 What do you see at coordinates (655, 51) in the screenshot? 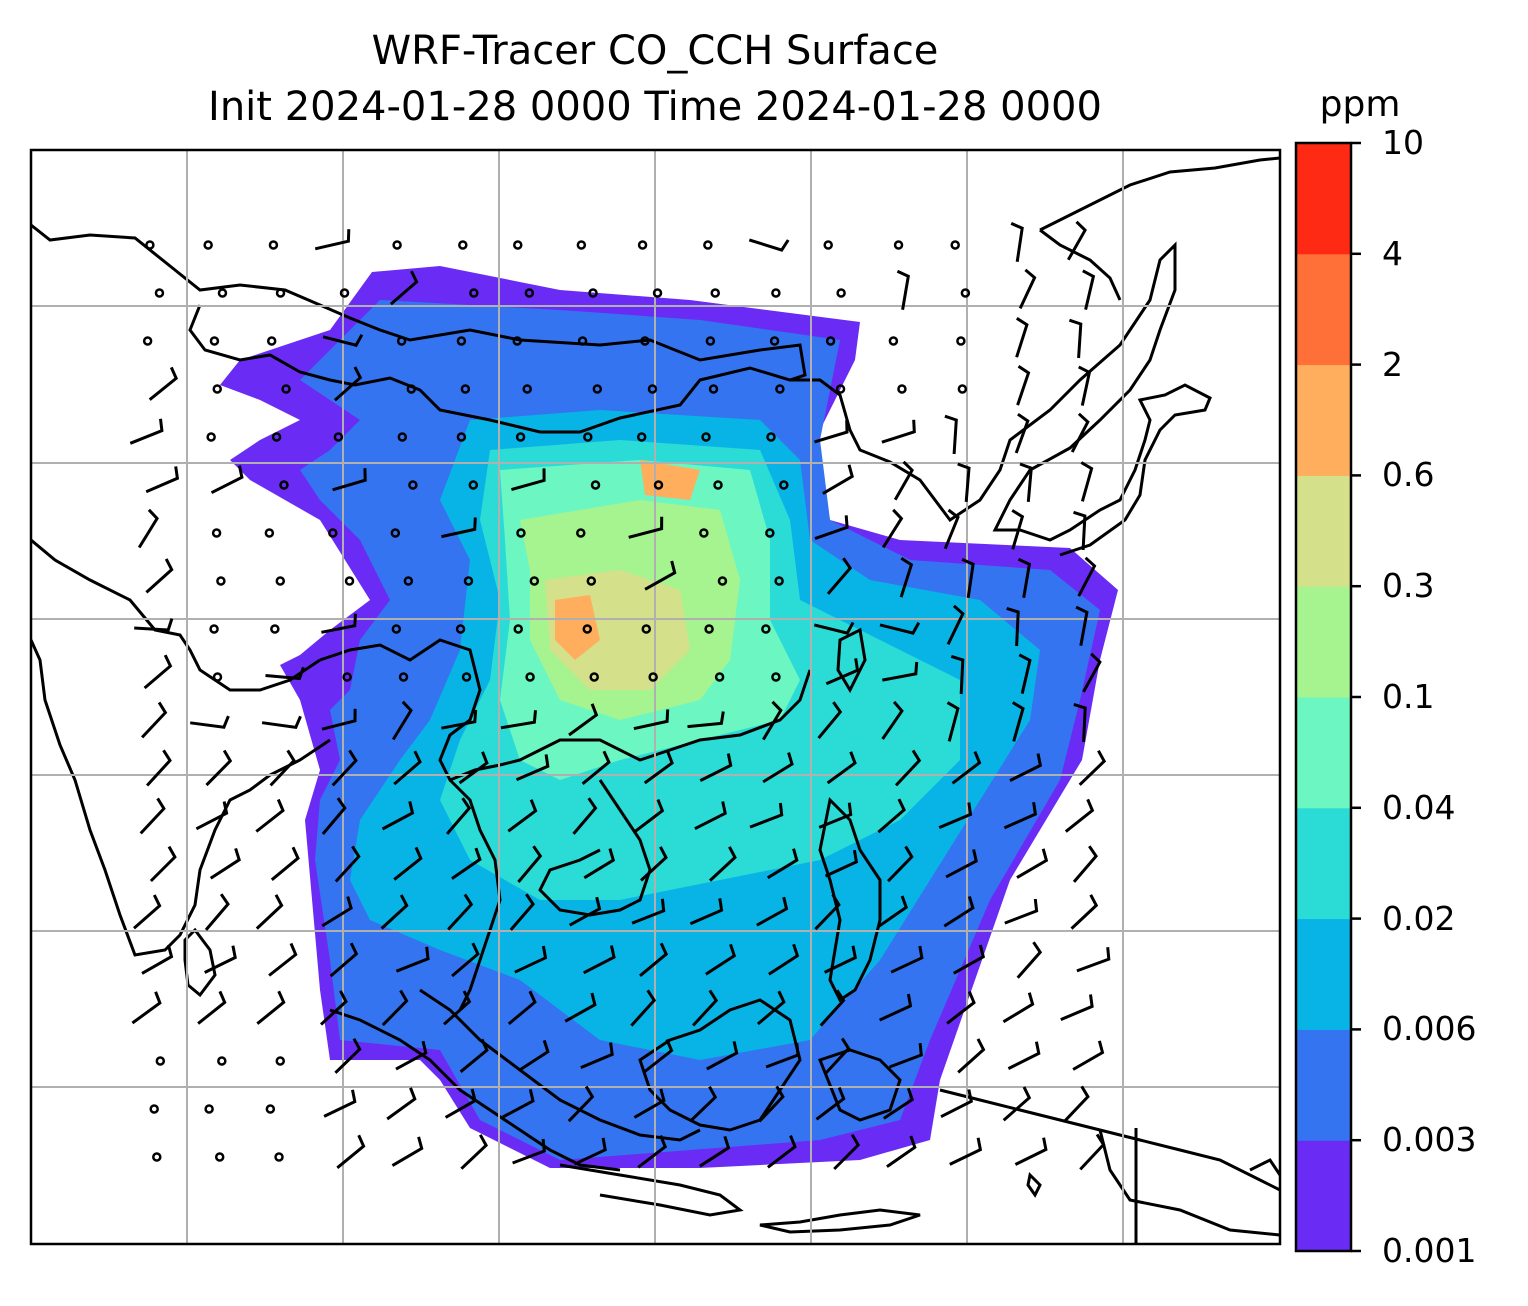
I see `map-title-line1: WRF-Tracer CO_CCH Surface` at bounding box center [655, 51].